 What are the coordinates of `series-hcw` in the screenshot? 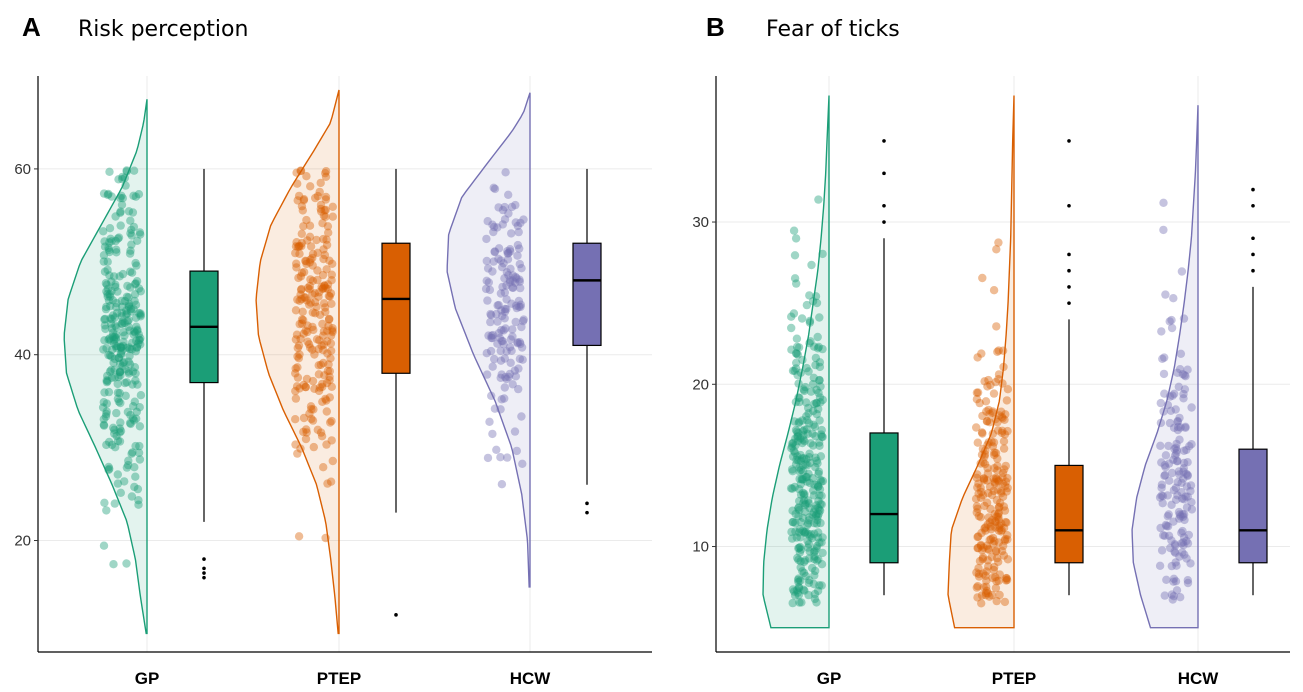 It's located at (1199, 367).